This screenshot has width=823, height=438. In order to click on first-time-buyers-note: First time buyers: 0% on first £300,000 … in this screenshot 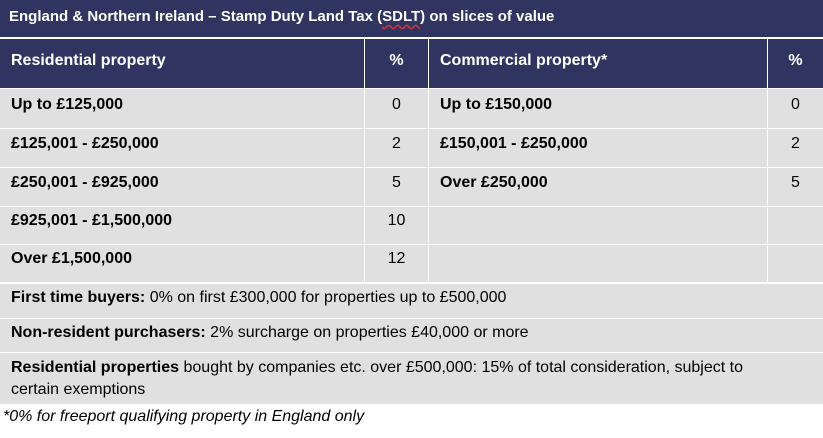, I will do `click(411, 301)`.